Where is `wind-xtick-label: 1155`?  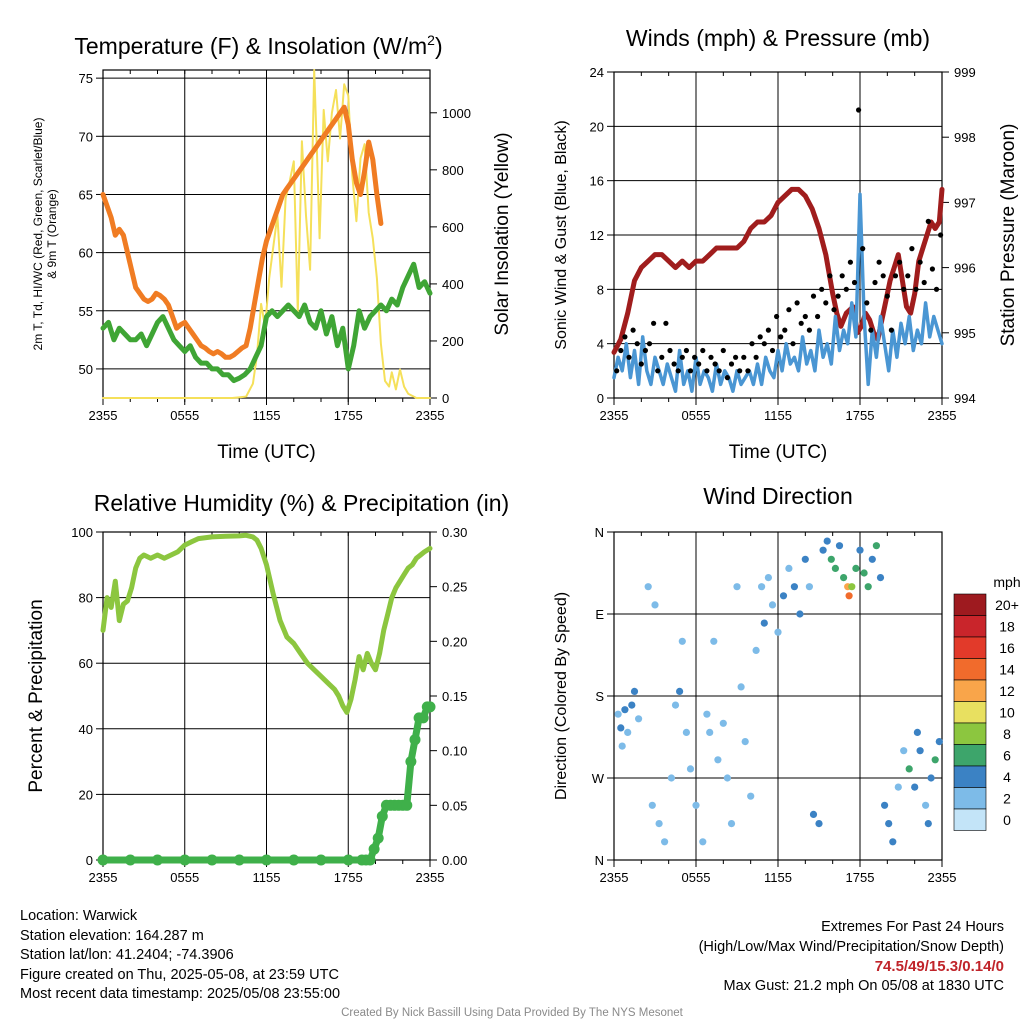 wind-xtick-label: 1155 is located at coordinates (778, 415).